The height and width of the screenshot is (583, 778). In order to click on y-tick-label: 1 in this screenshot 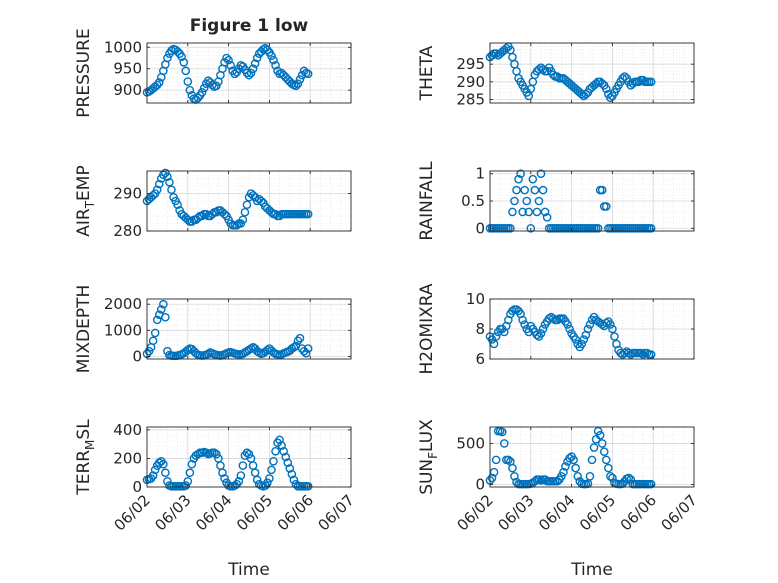, I will do `click(480, 174)`.